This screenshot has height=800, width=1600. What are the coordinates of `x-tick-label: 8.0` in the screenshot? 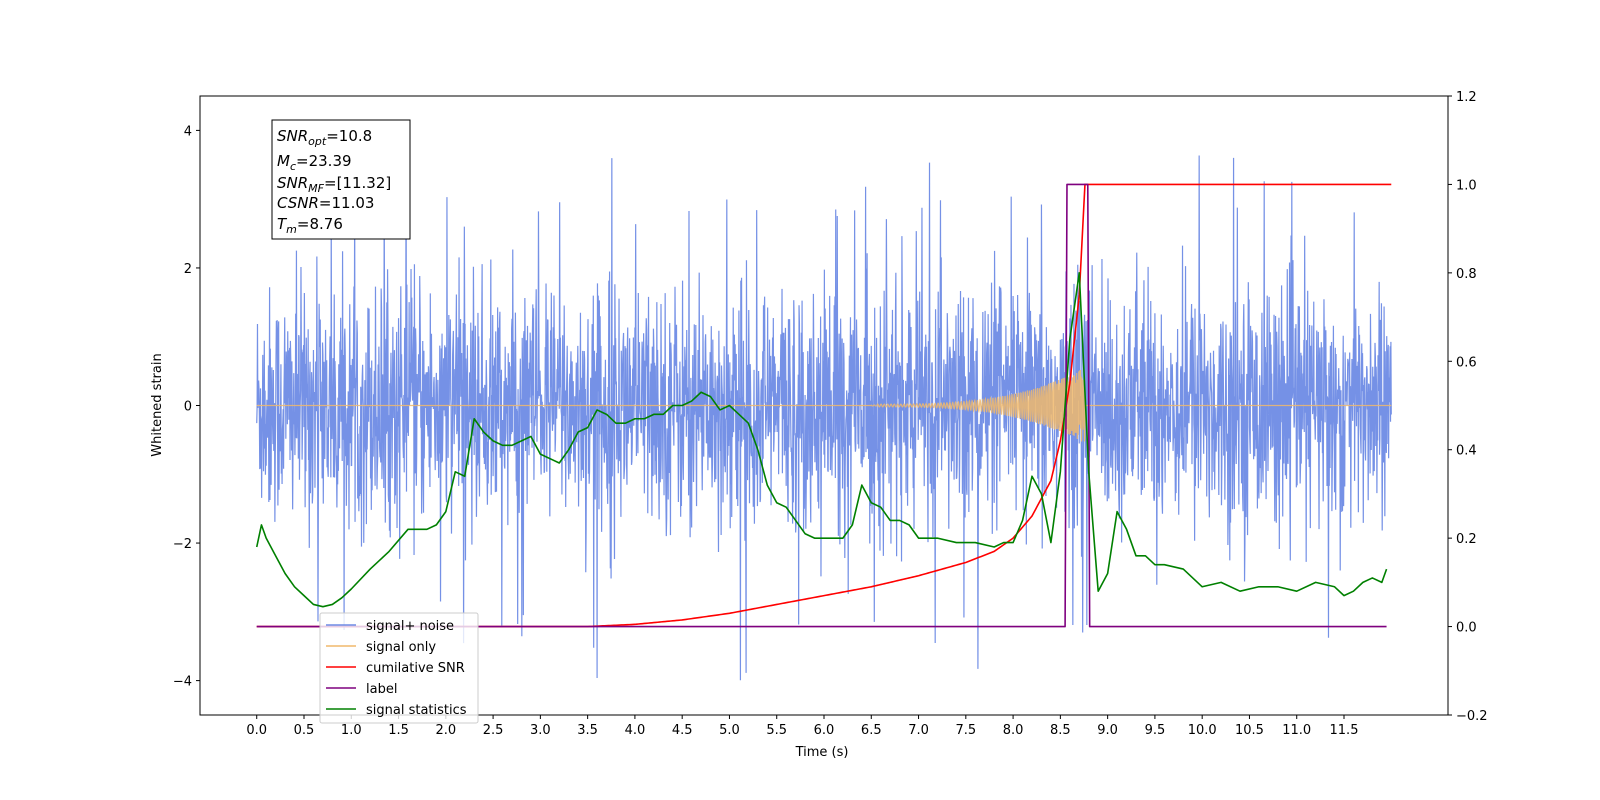 It's located at (1013, 730).